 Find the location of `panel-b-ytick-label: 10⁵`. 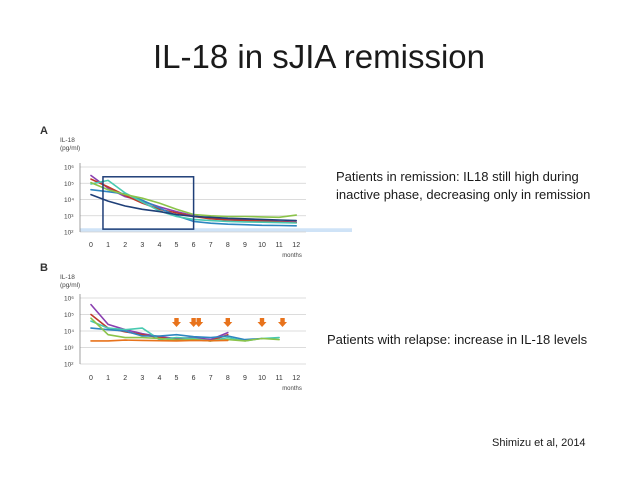

panel-b-ytick-label: 10⁵ is located at coordinates (69, 315).